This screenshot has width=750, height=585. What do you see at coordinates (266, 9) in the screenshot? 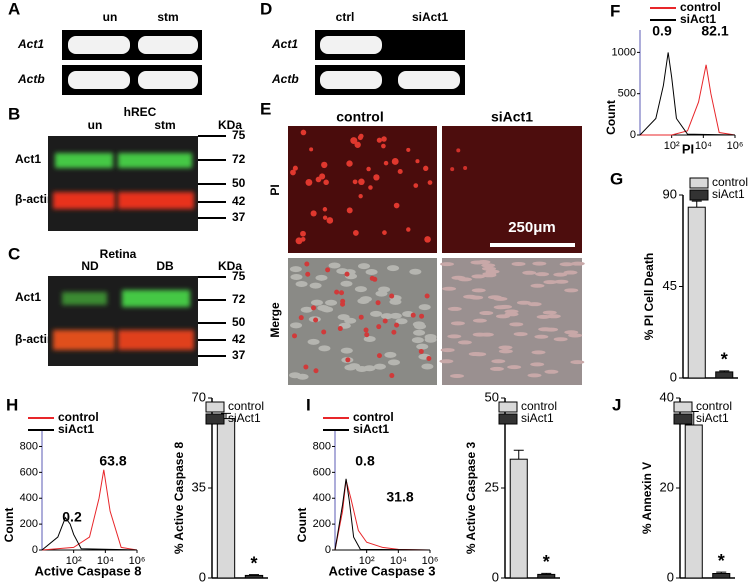
I see `panel-letter: D` at bounding box center [266, 9].